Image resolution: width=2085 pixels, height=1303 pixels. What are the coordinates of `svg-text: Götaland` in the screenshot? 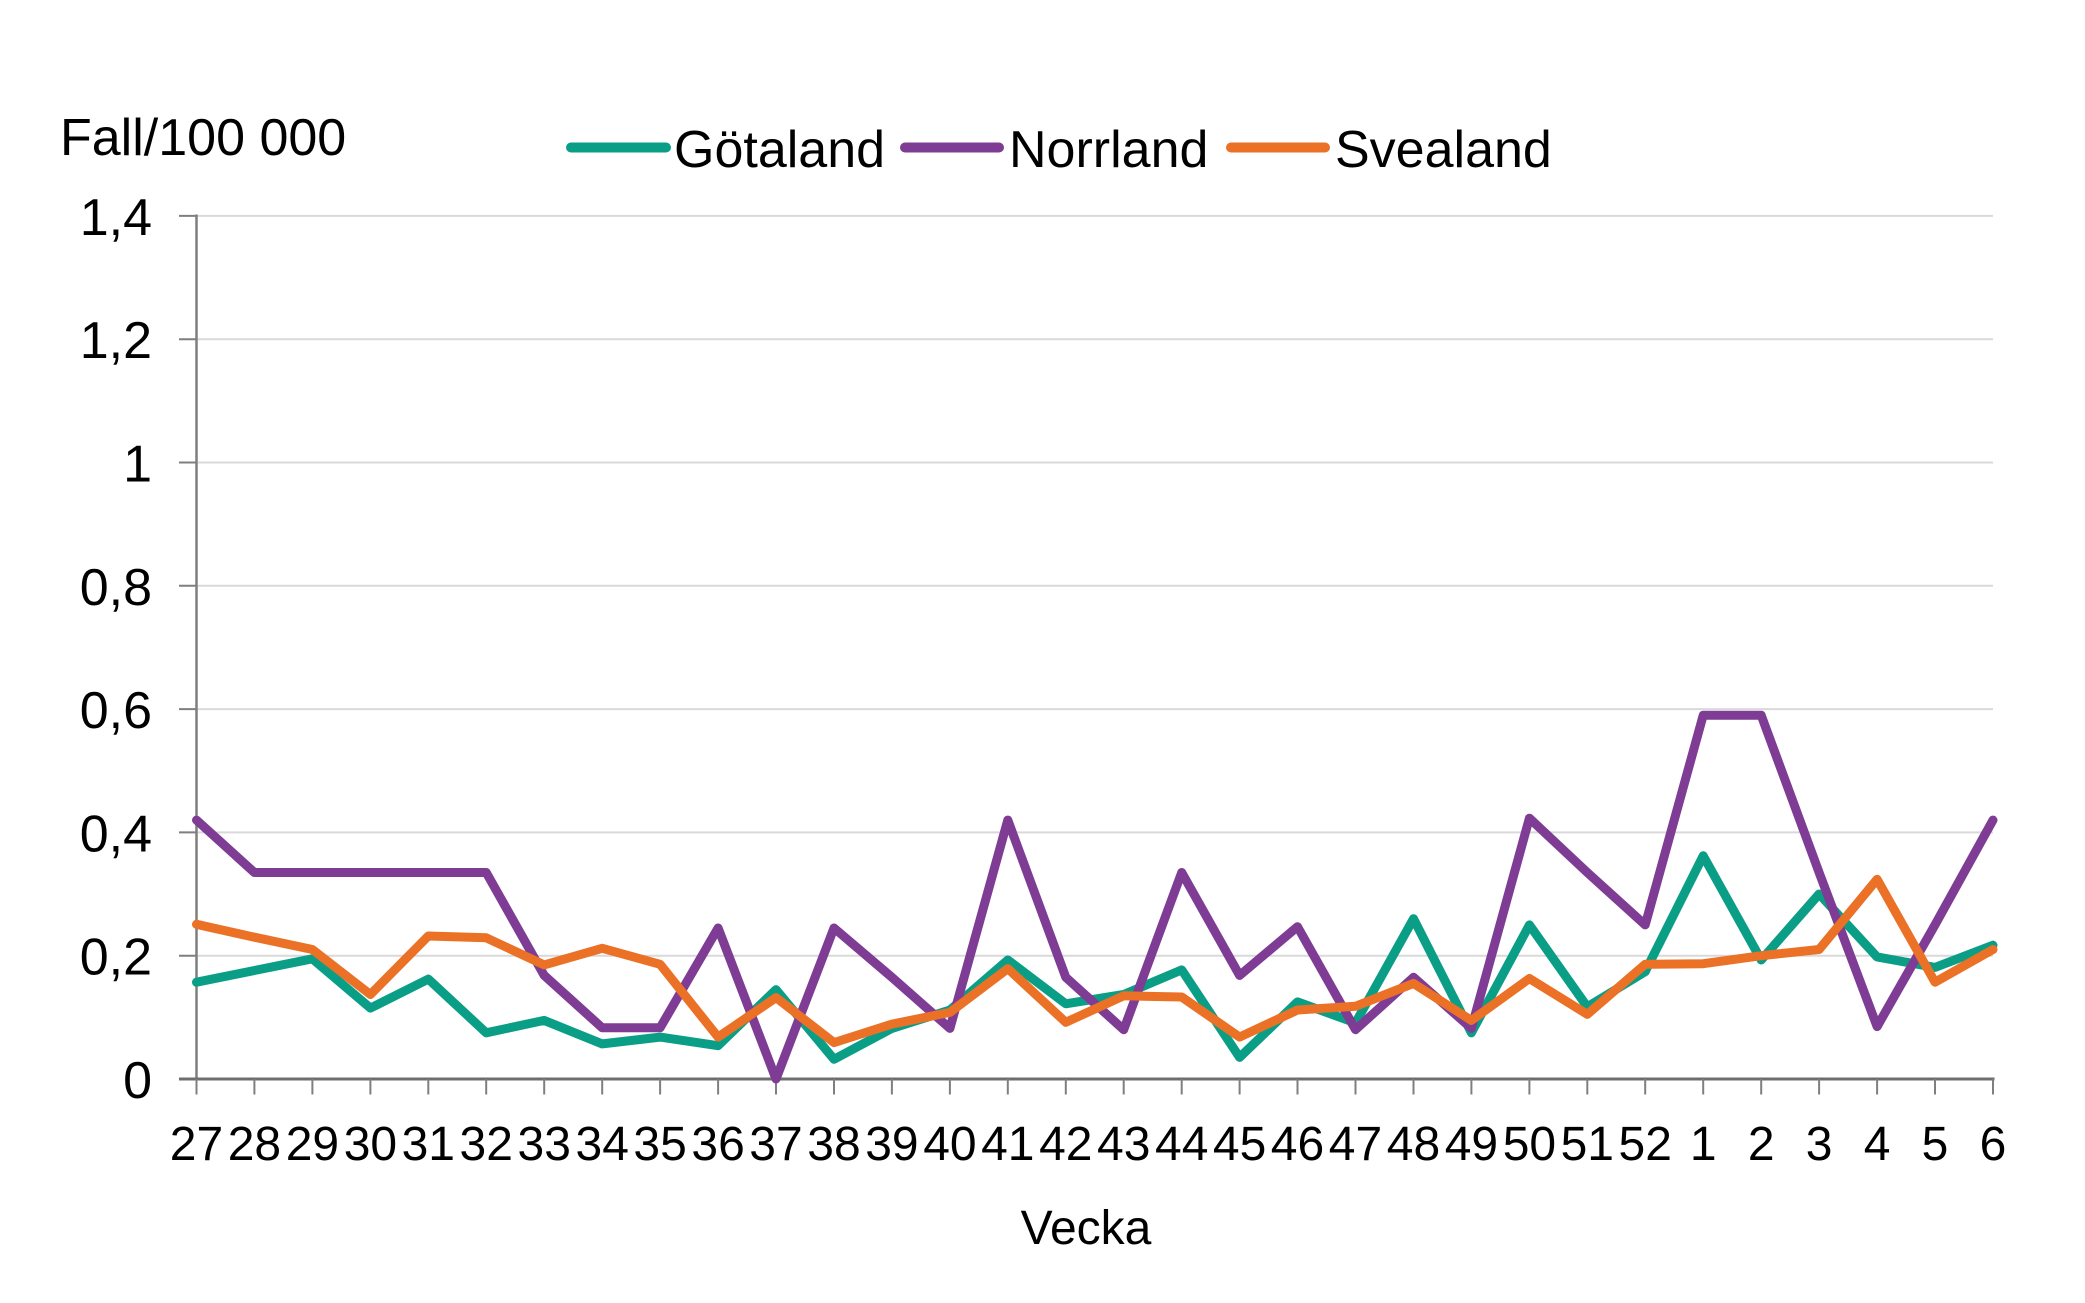 It's located at (779, 150).